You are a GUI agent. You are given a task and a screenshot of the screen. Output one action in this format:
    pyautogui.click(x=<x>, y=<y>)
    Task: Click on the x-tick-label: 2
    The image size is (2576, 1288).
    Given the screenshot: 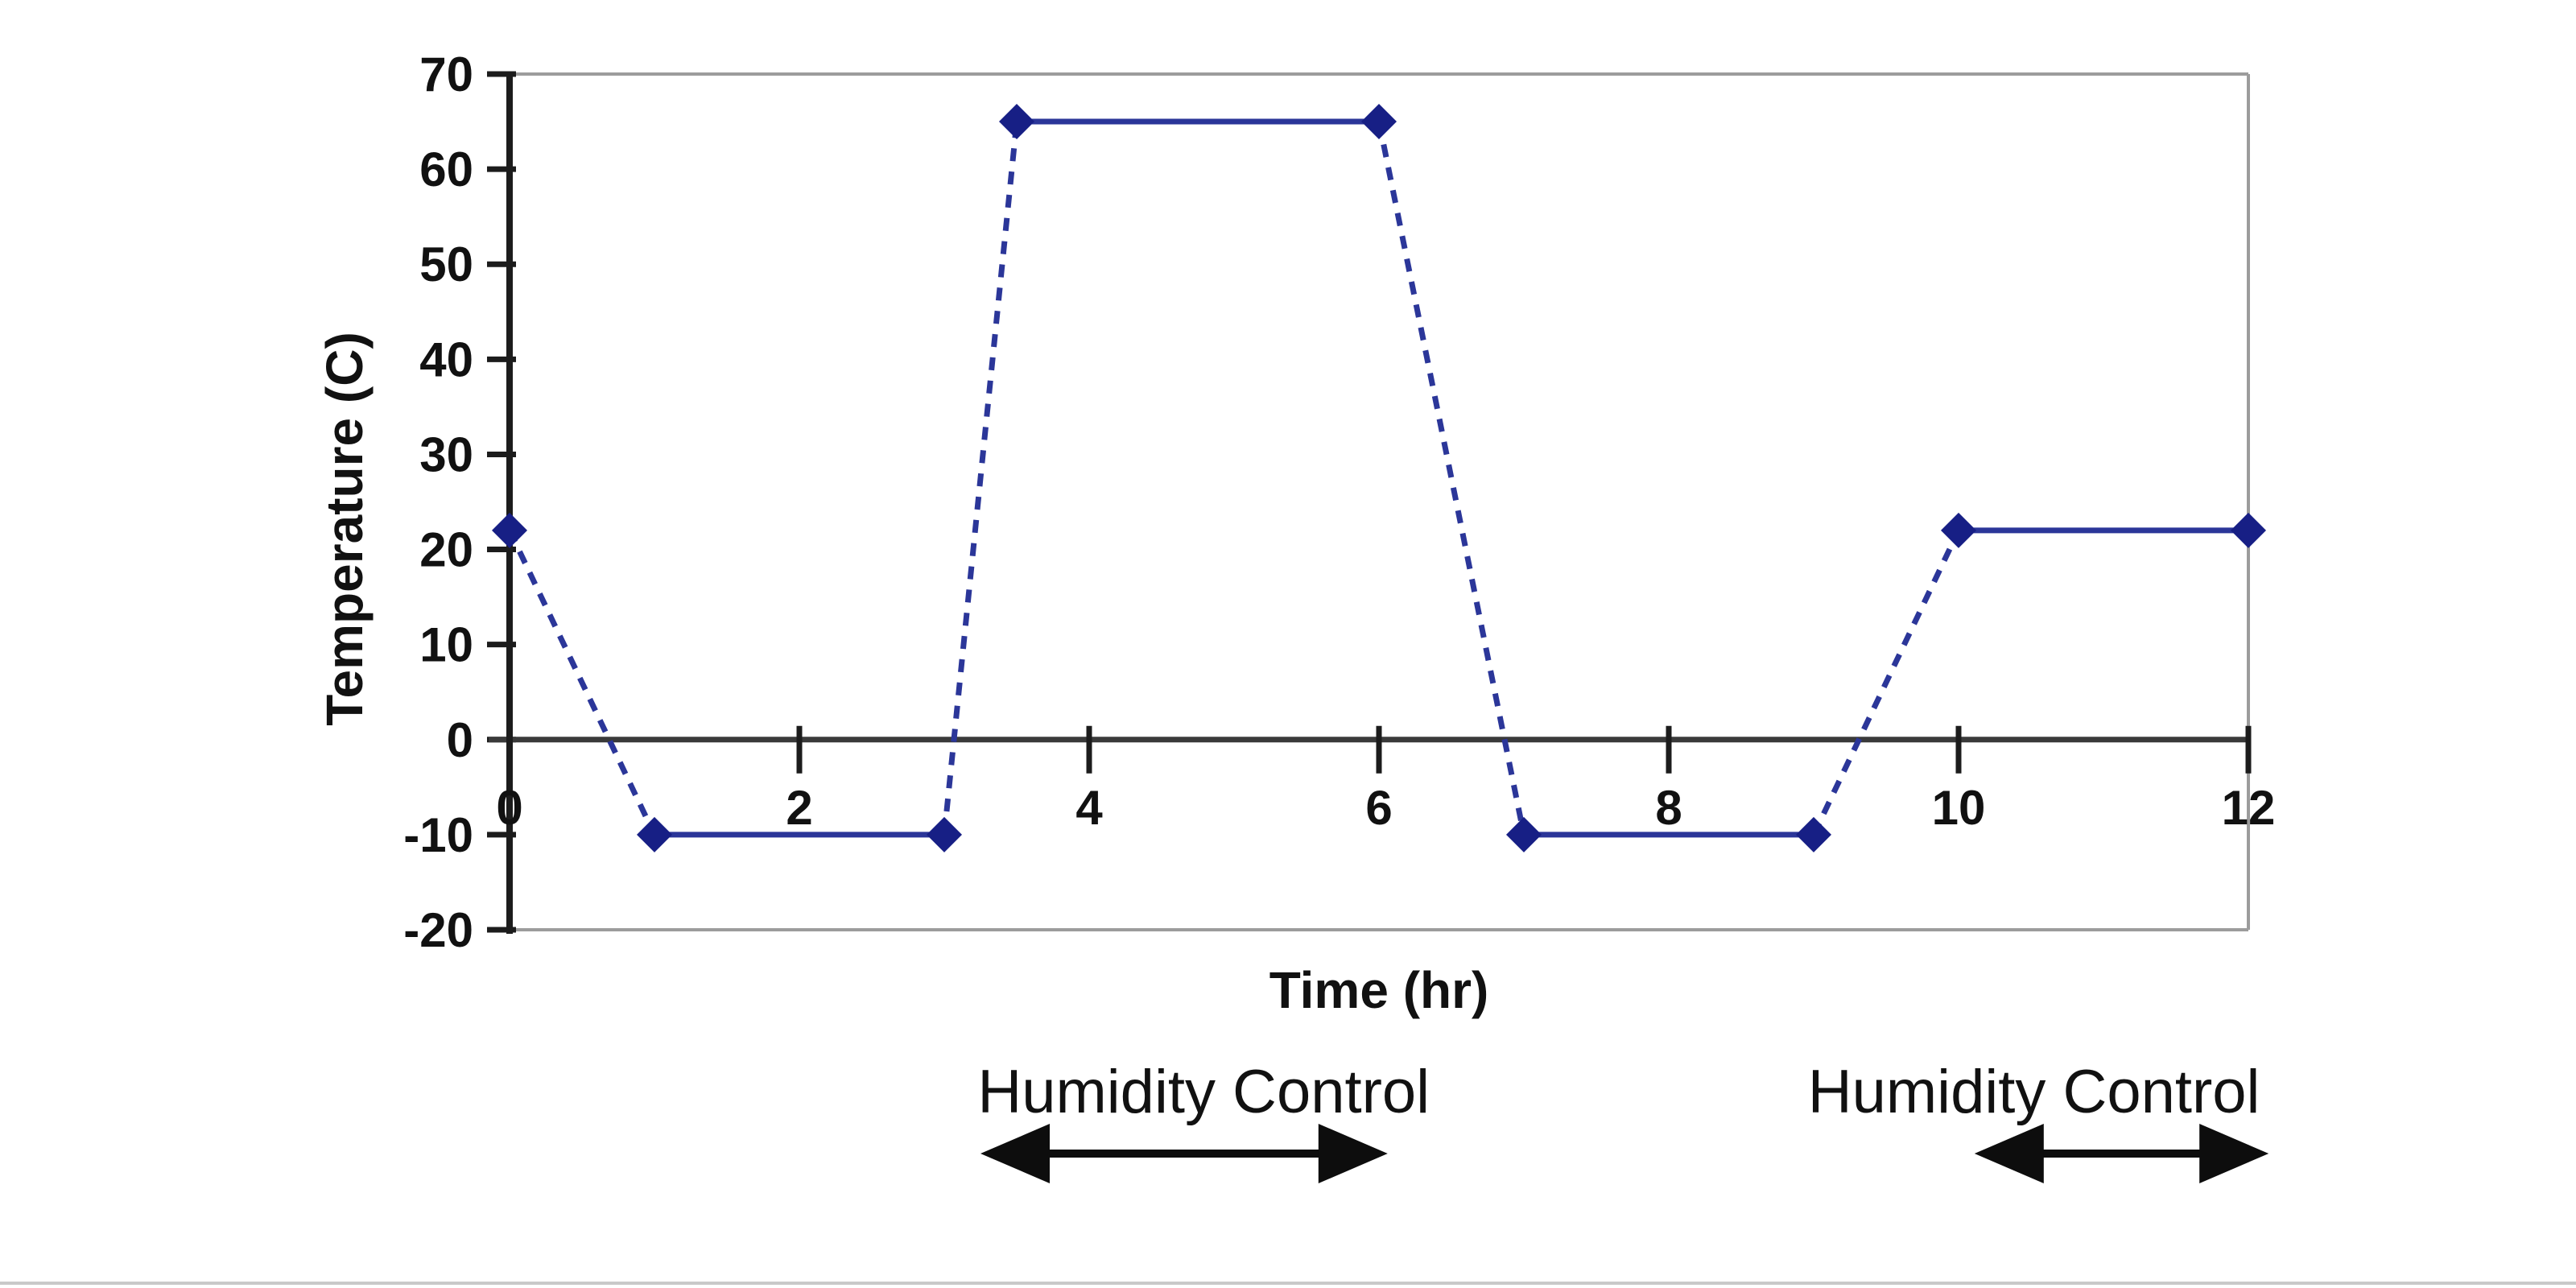 What is the action you would take?
    pyautogui.click(x=799, y=808)
    